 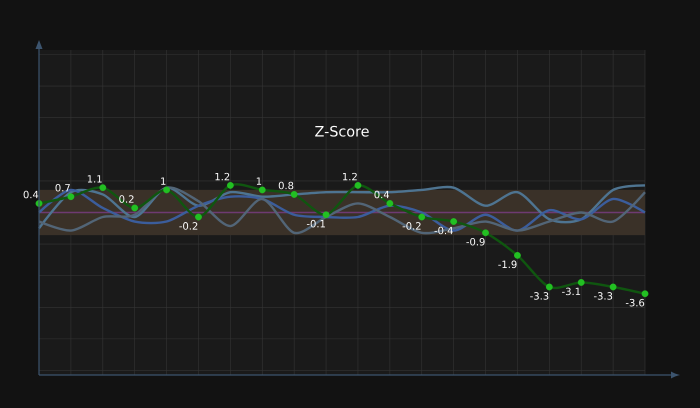 What do you see at coordinates (342, 131) in the screenshot?
I see `text: Z-Score` at bounding box center [342, 131].